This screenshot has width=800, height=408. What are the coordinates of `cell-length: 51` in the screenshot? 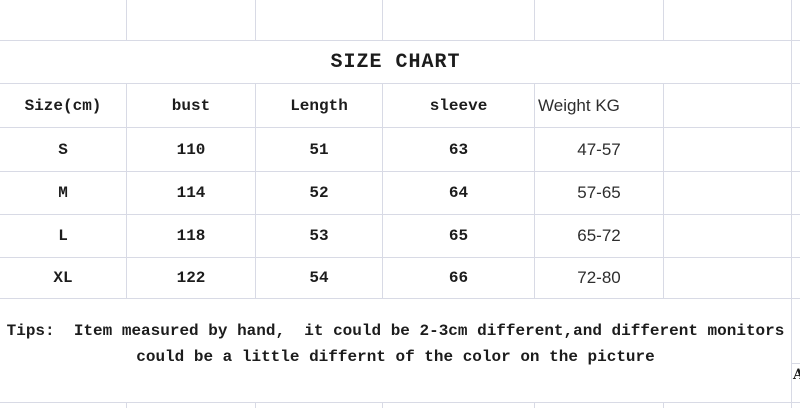 It's located at (319, 149).